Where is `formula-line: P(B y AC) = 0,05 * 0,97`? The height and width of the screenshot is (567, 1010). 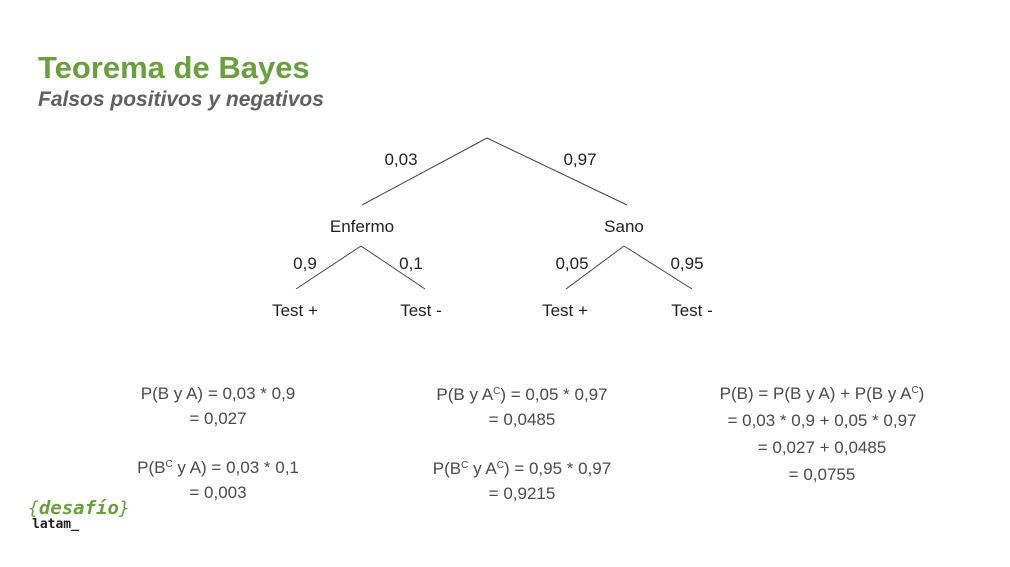 formula-line: P(B y AC) = 0,05 * 0,97 is located at coordinates (522, 394).